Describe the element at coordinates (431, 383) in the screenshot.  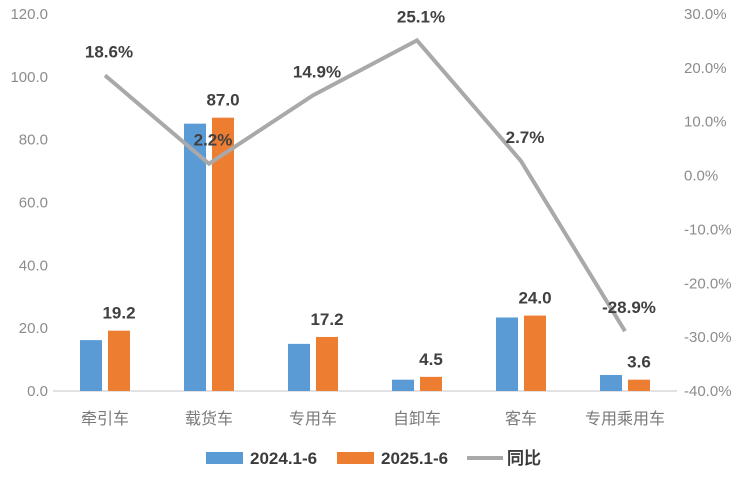
I see `bar-series2-cat4` at that location.